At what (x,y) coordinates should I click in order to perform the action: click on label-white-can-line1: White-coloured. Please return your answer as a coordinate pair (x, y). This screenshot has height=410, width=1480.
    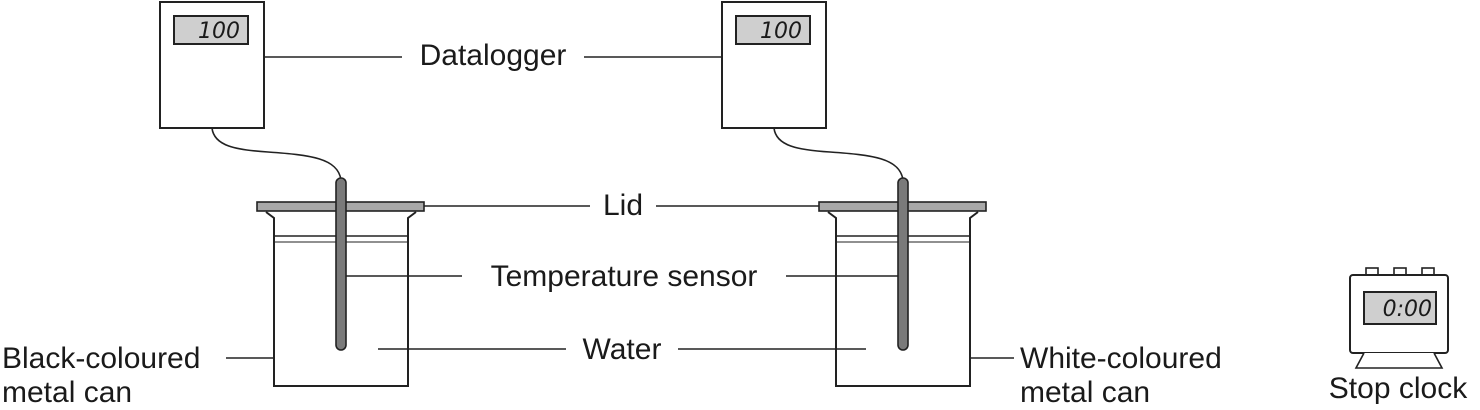
    Looking at the image, I should click on (1121, 358).